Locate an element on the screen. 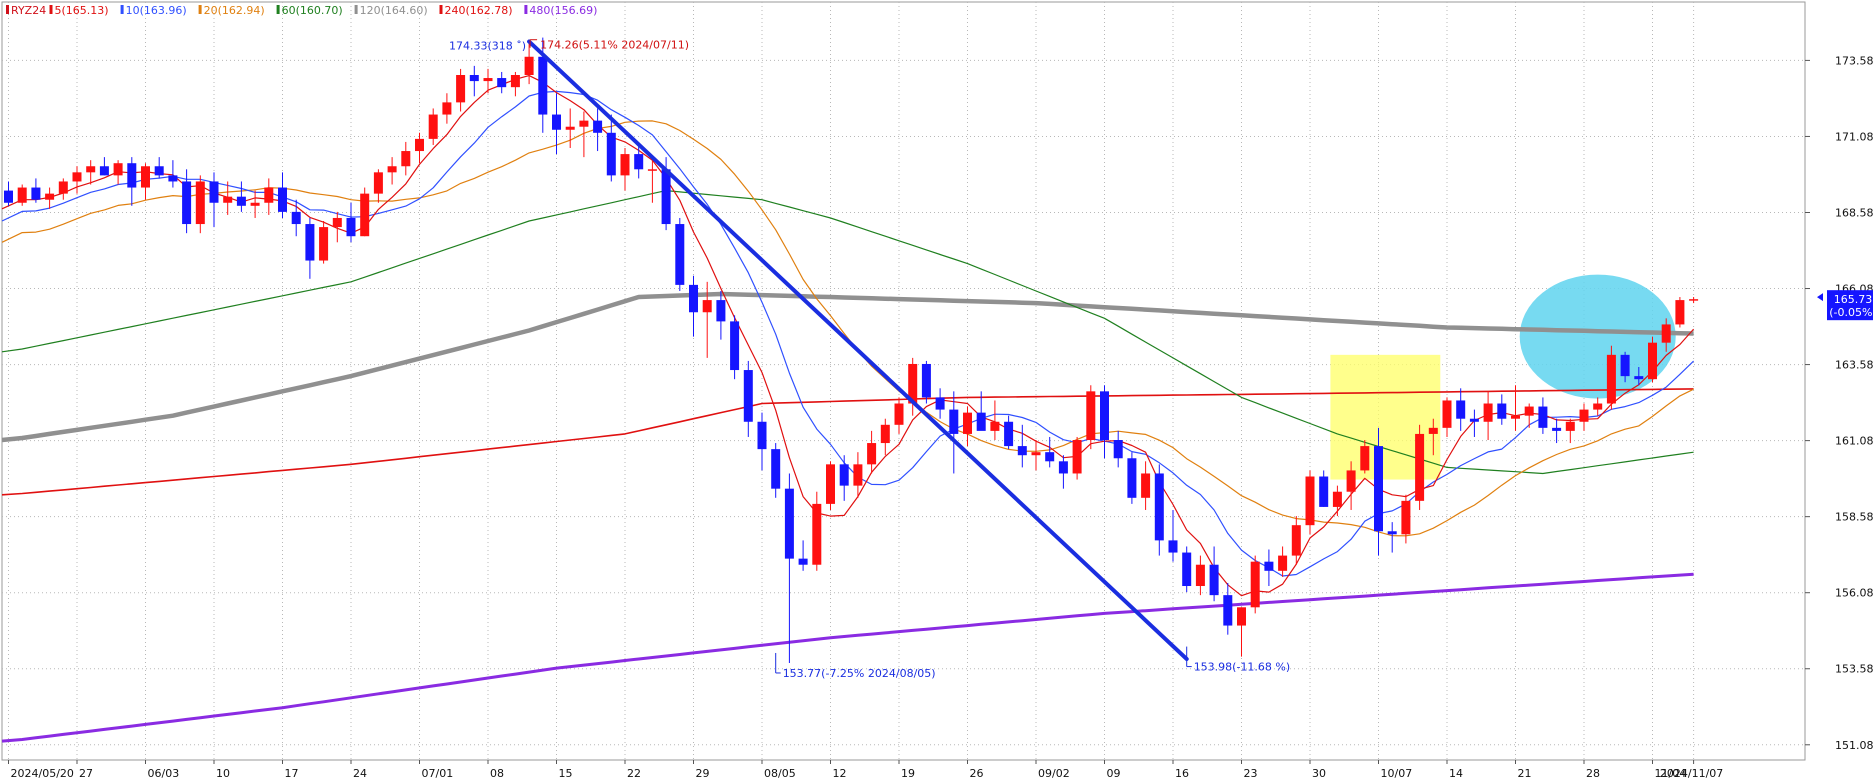  x-tick-label: 14 is located at coordinates (1456, 773).